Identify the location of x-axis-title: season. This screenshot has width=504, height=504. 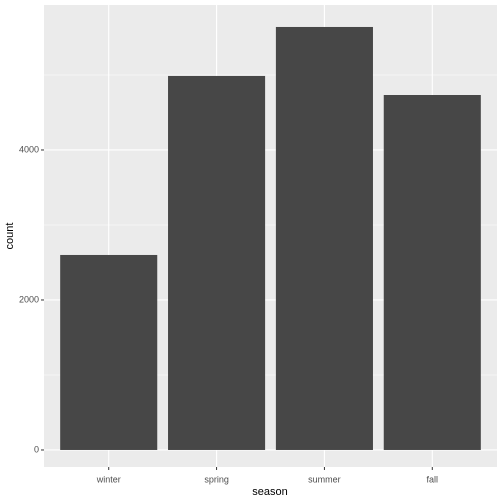
(269, 492).